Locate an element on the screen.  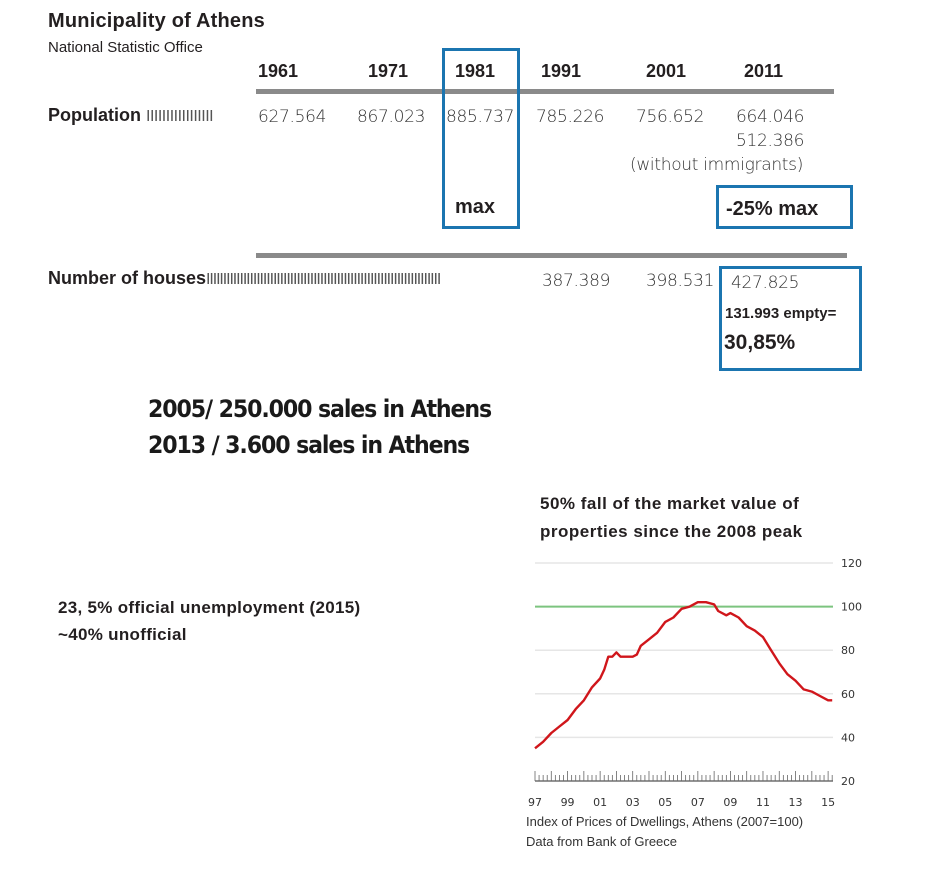
year-header-1961: 1961 is located at coordinates (278, 71).